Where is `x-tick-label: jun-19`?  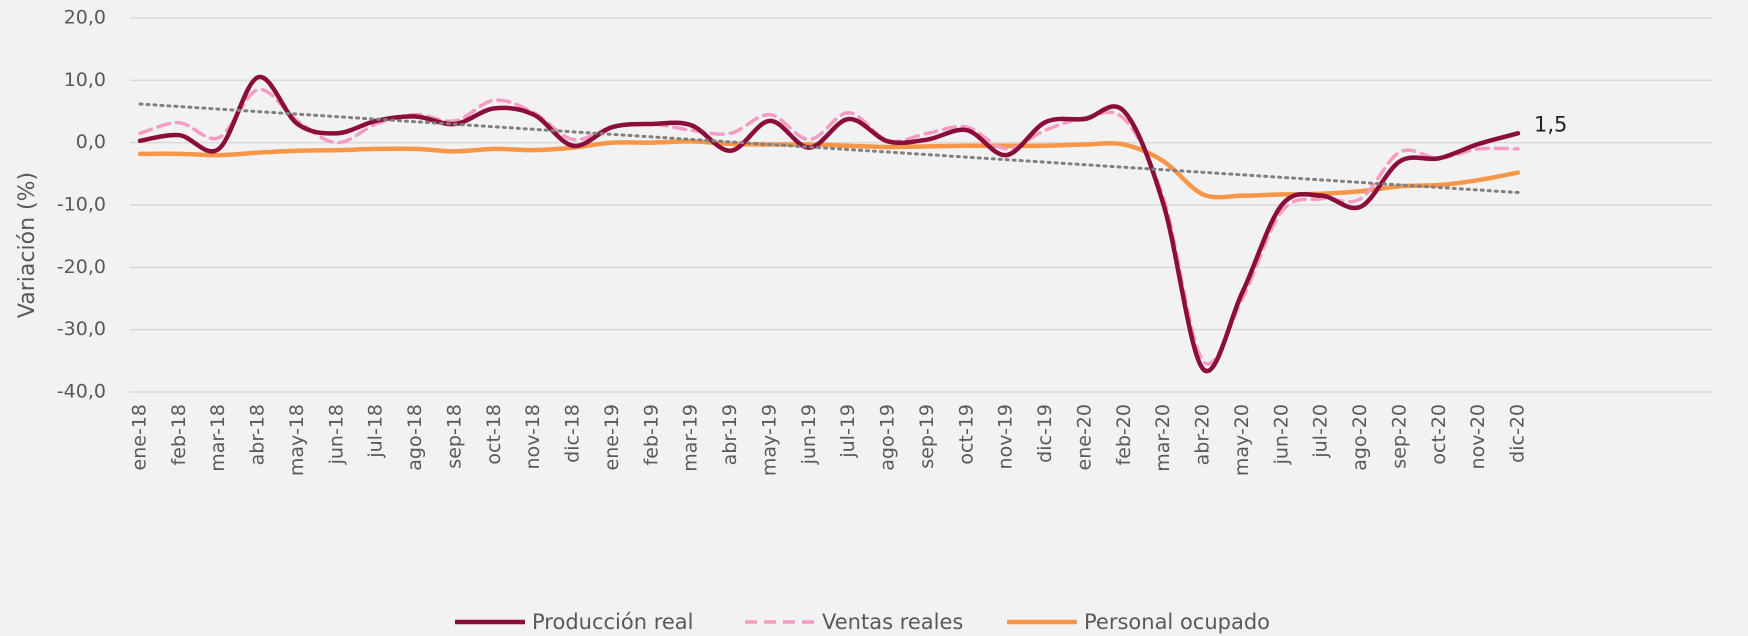
x-tick-label: jun-19 is located at coordinates (809, 434).